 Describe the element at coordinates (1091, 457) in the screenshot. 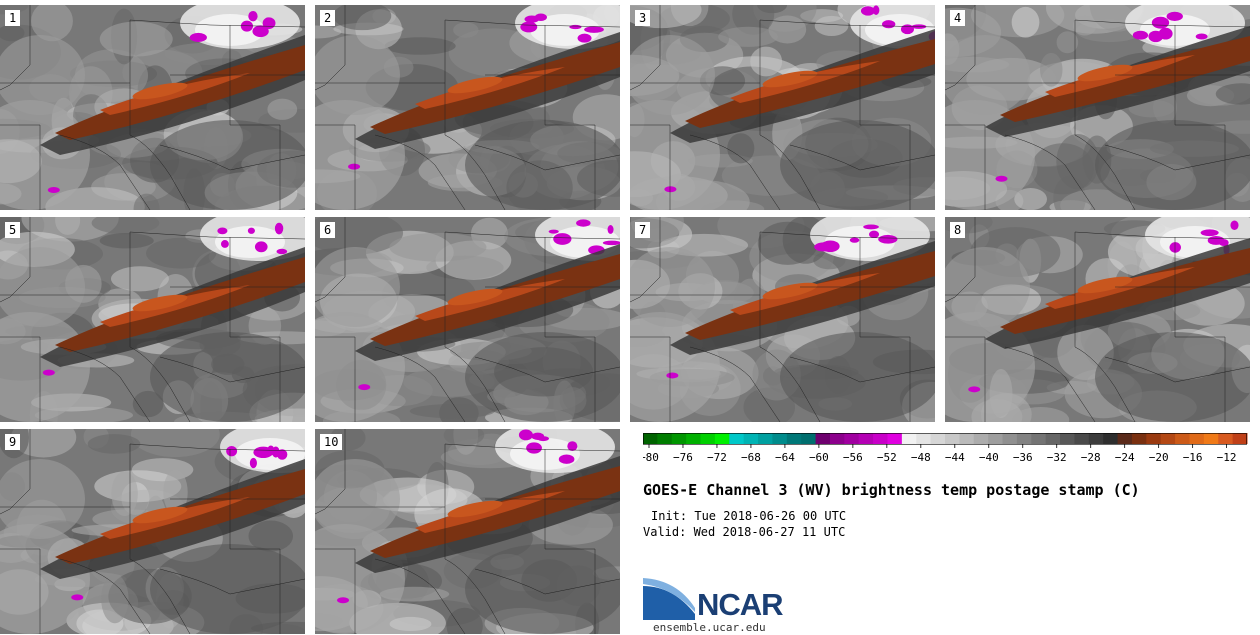

I see `colorbar-tick-label: −28` at that location.